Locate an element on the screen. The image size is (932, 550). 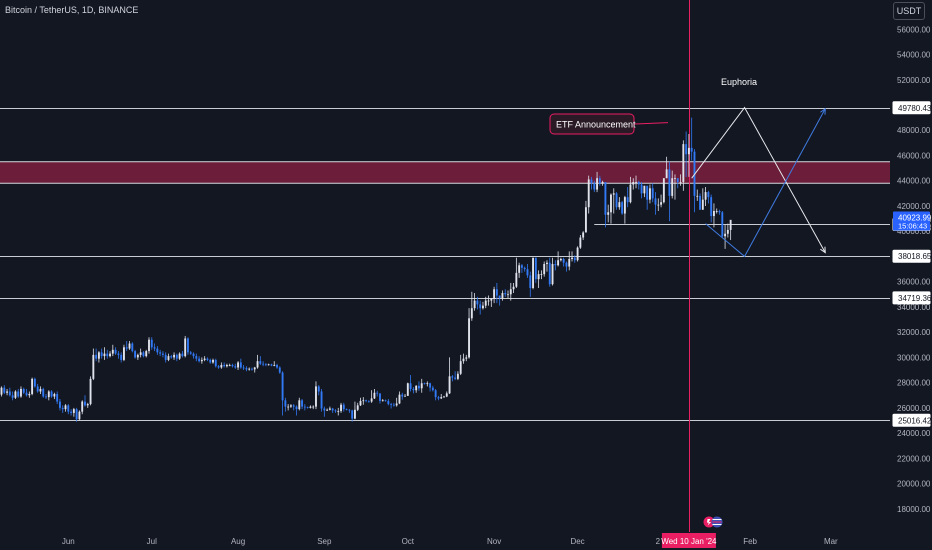
currency-selector: USDT is located at coordinates (909, 11).